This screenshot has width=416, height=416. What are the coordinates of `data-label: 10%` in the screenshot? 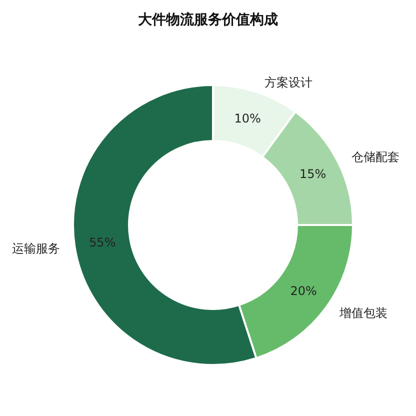 It's located at (247, 118).